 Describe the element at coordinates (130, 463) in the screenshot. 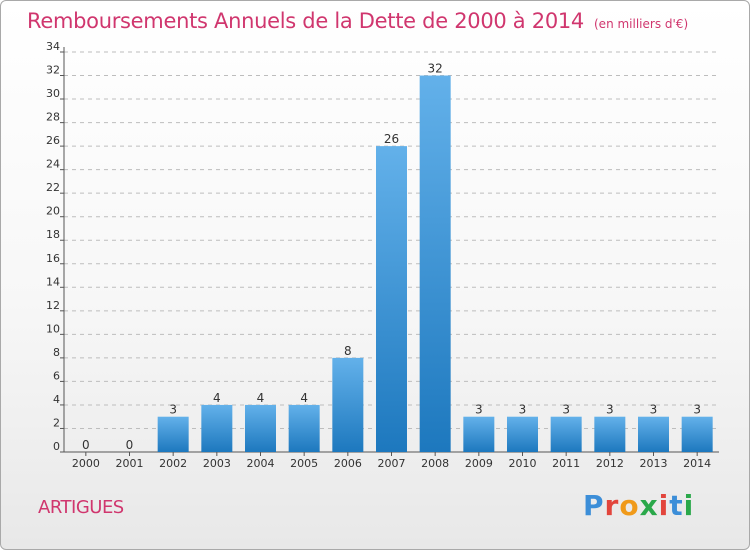

I see `x-tick-label: 2001` at that location.